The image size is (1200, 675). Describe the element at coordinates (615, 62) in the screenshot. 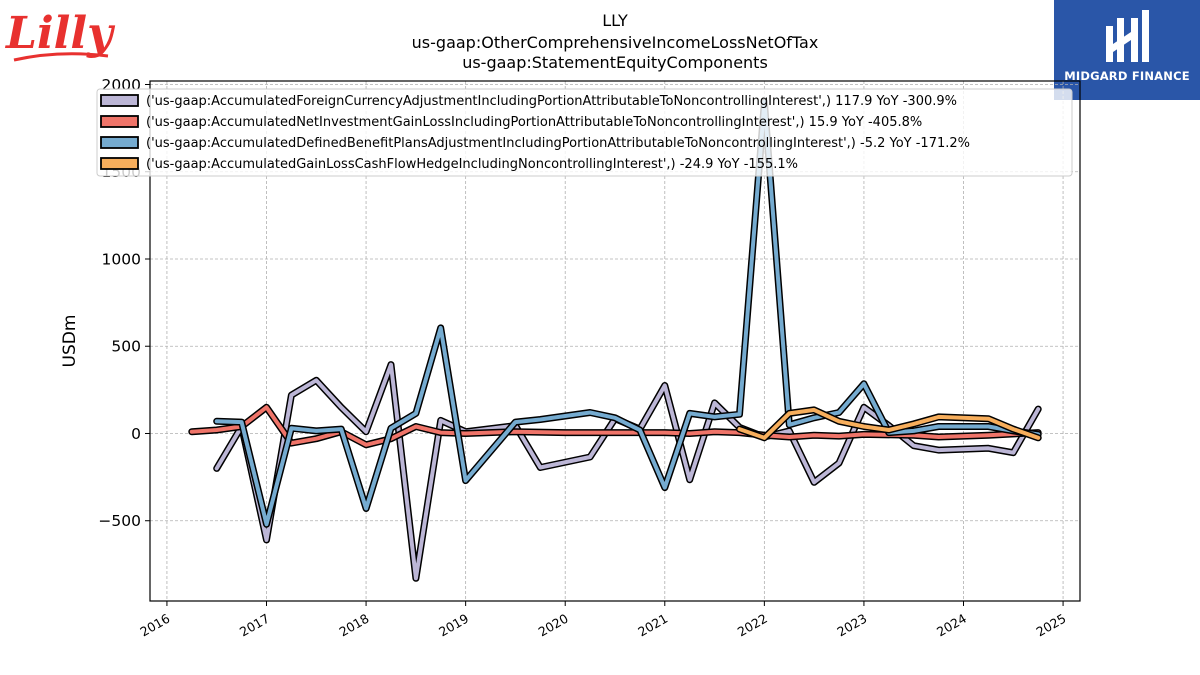

I see `chart-title-line-3: us-gaap:StatementEquityComponents` at that location.